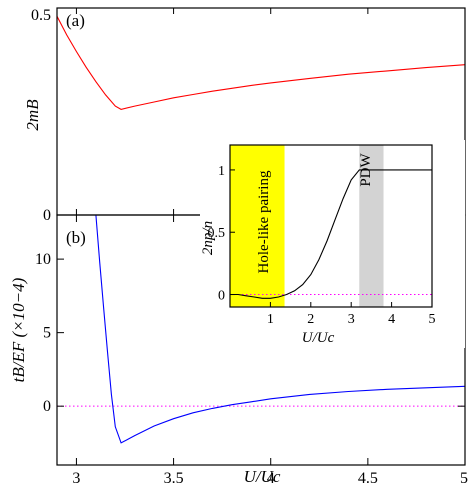  What do you see at coordinates (270, 319) in the screenshot?
I see `inset-xtick-label-0: 1` at bounding box center [270, 319].